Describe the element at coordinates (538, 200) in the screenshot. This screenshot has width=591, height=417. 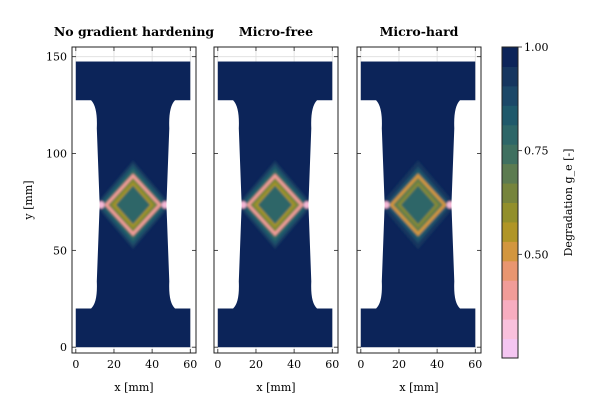
I see `colorbar: 0.50 0.75 1.00 Degradation g_e [-]` at that location.